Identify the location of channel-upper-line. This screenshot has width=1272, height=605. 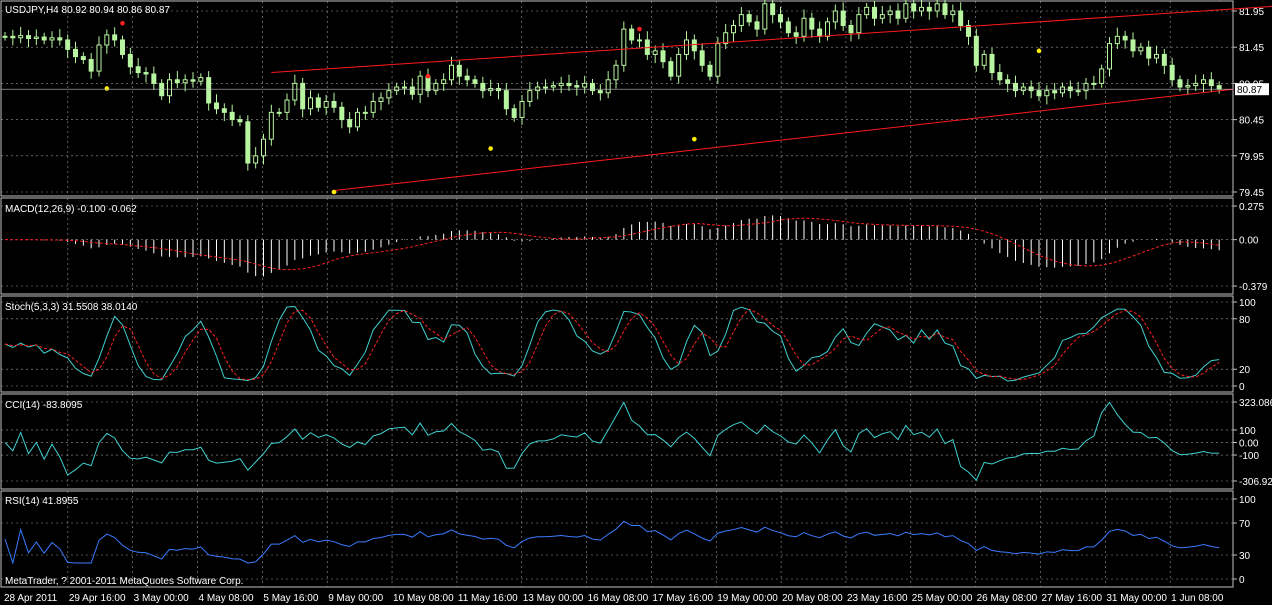
(771, 37).